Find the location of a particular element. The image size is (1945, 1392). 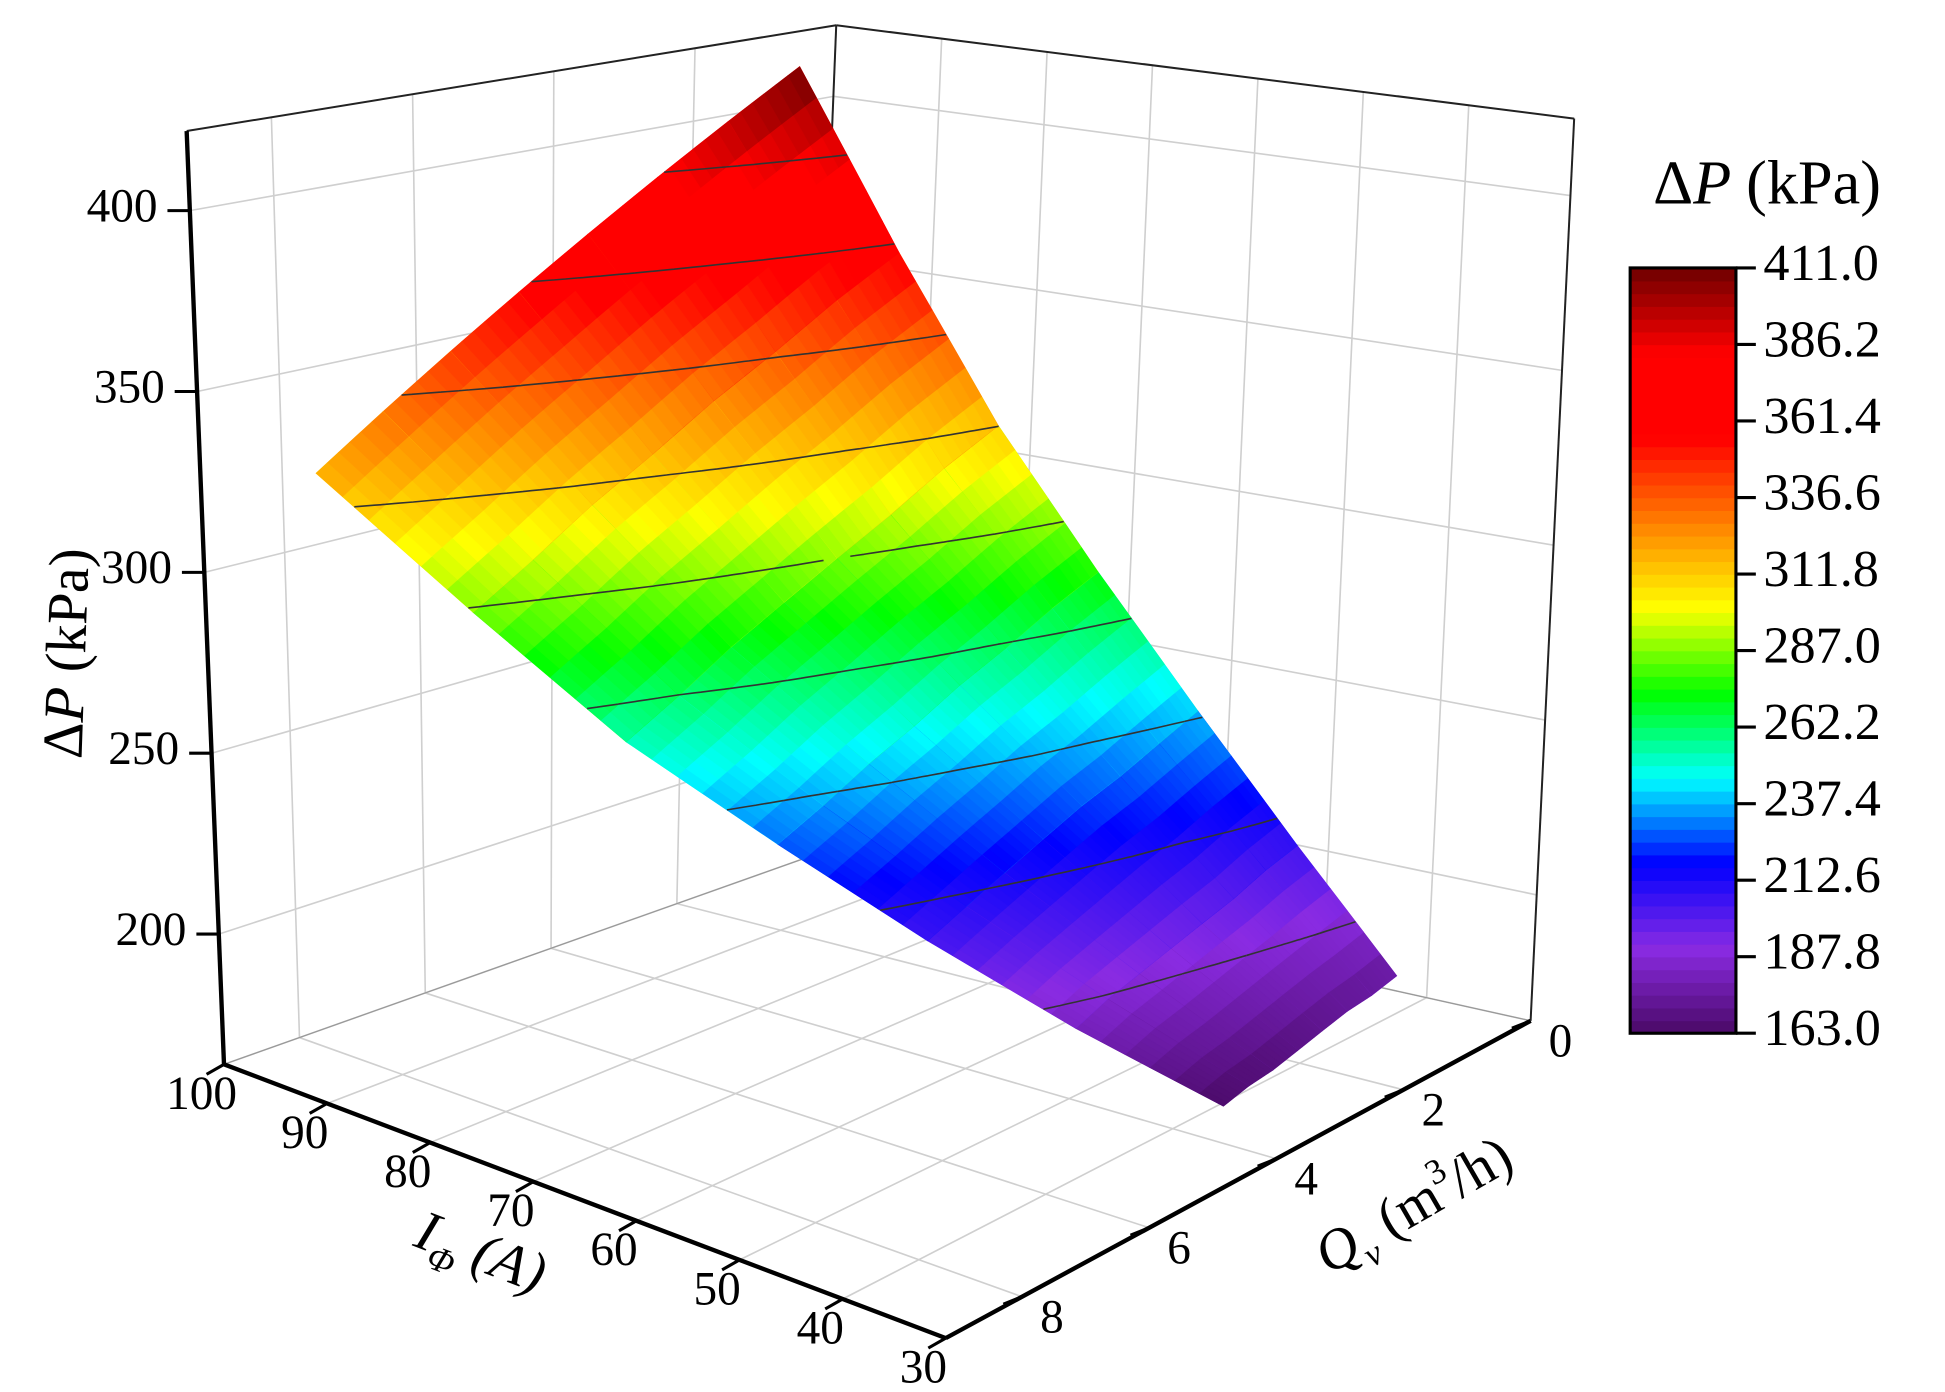

colorbar-tick-label: 163.0 is located at coordinates (1822, 1028).